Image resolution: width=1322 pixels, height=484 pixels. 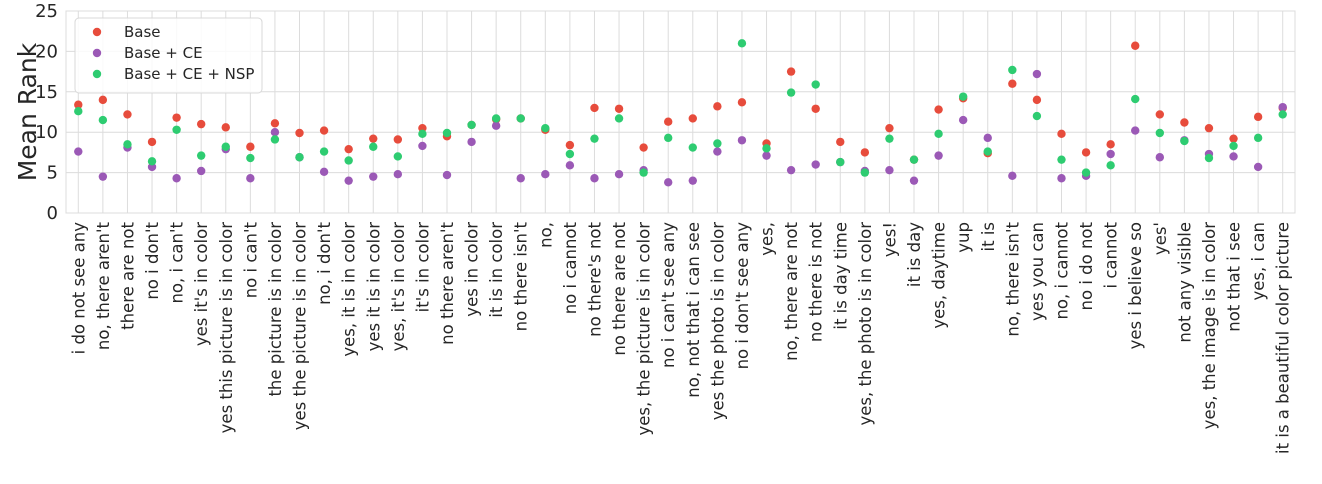 What do you see at coordinates (1160, 238) in the screenshot?
I see `x-tick-label: yes'` at bounding box center [1160, 238].